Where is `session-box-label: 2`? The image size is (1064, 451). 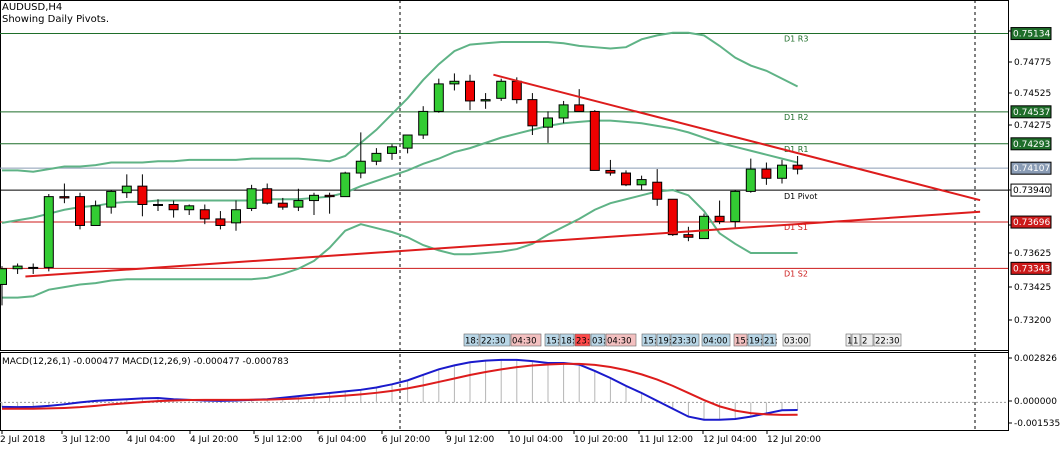
session-box-label: 2 is located at coordinates (864, 342).